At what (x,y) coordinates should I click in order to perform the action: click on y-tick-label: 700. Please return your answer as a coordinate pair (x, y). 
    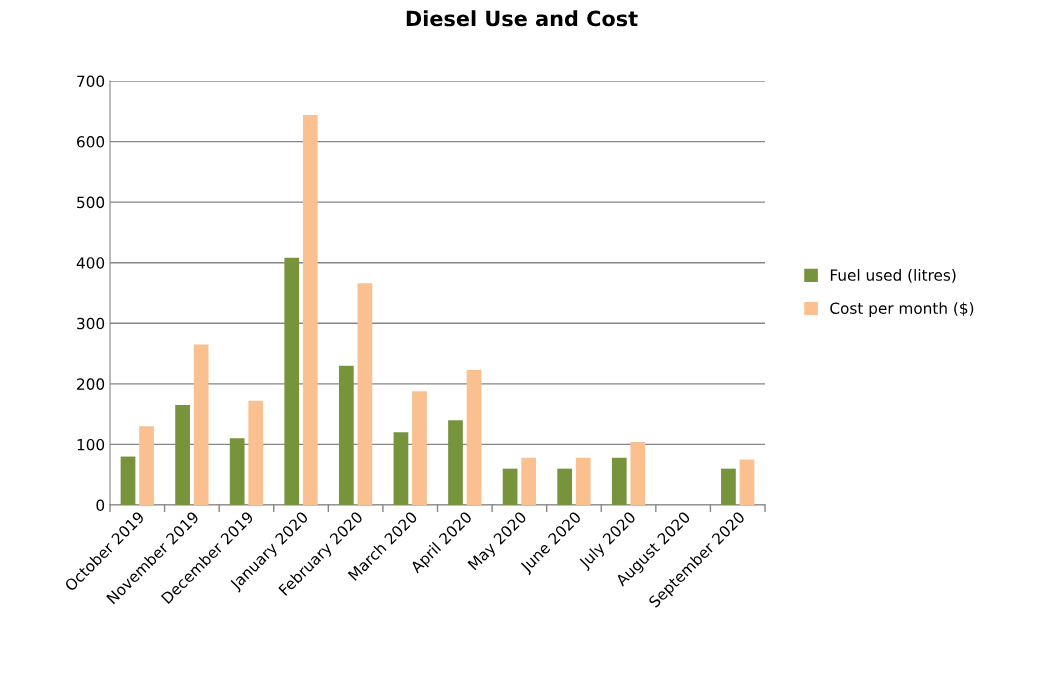
    Looking at the image, I should click on (91, 81).